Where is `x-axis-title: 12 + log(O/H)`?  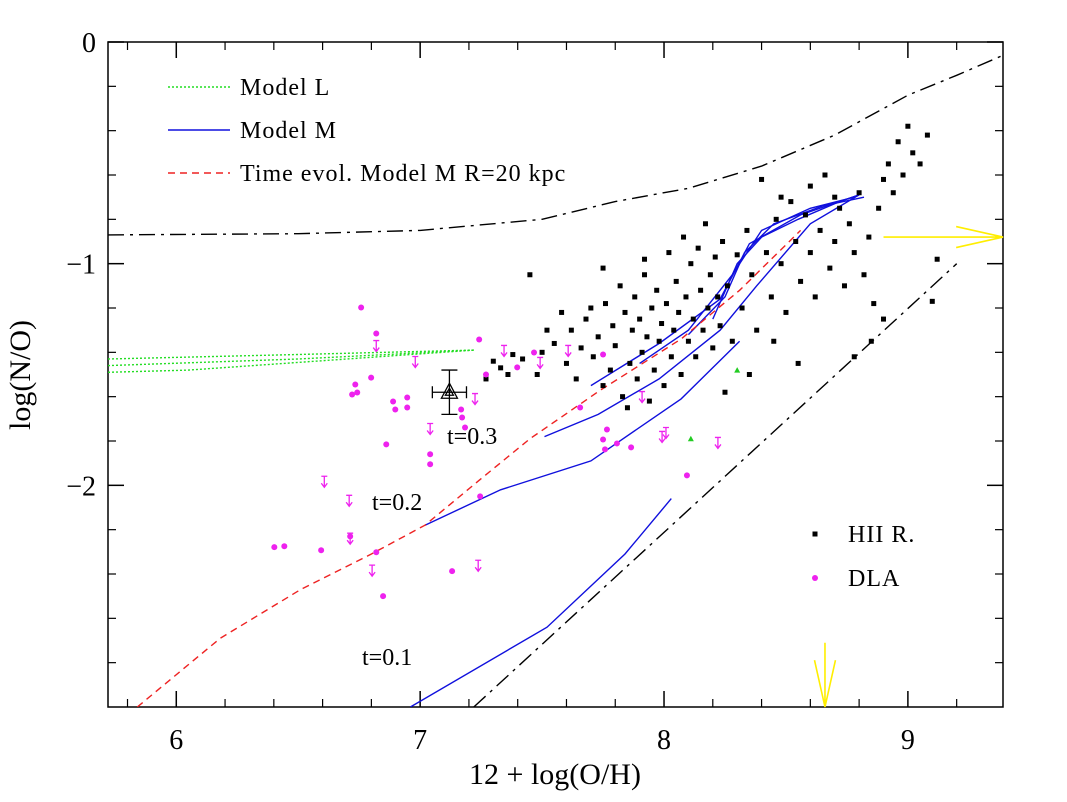
x-axis-title: 12 + log(O/H) is located at coordinates (555, 774).